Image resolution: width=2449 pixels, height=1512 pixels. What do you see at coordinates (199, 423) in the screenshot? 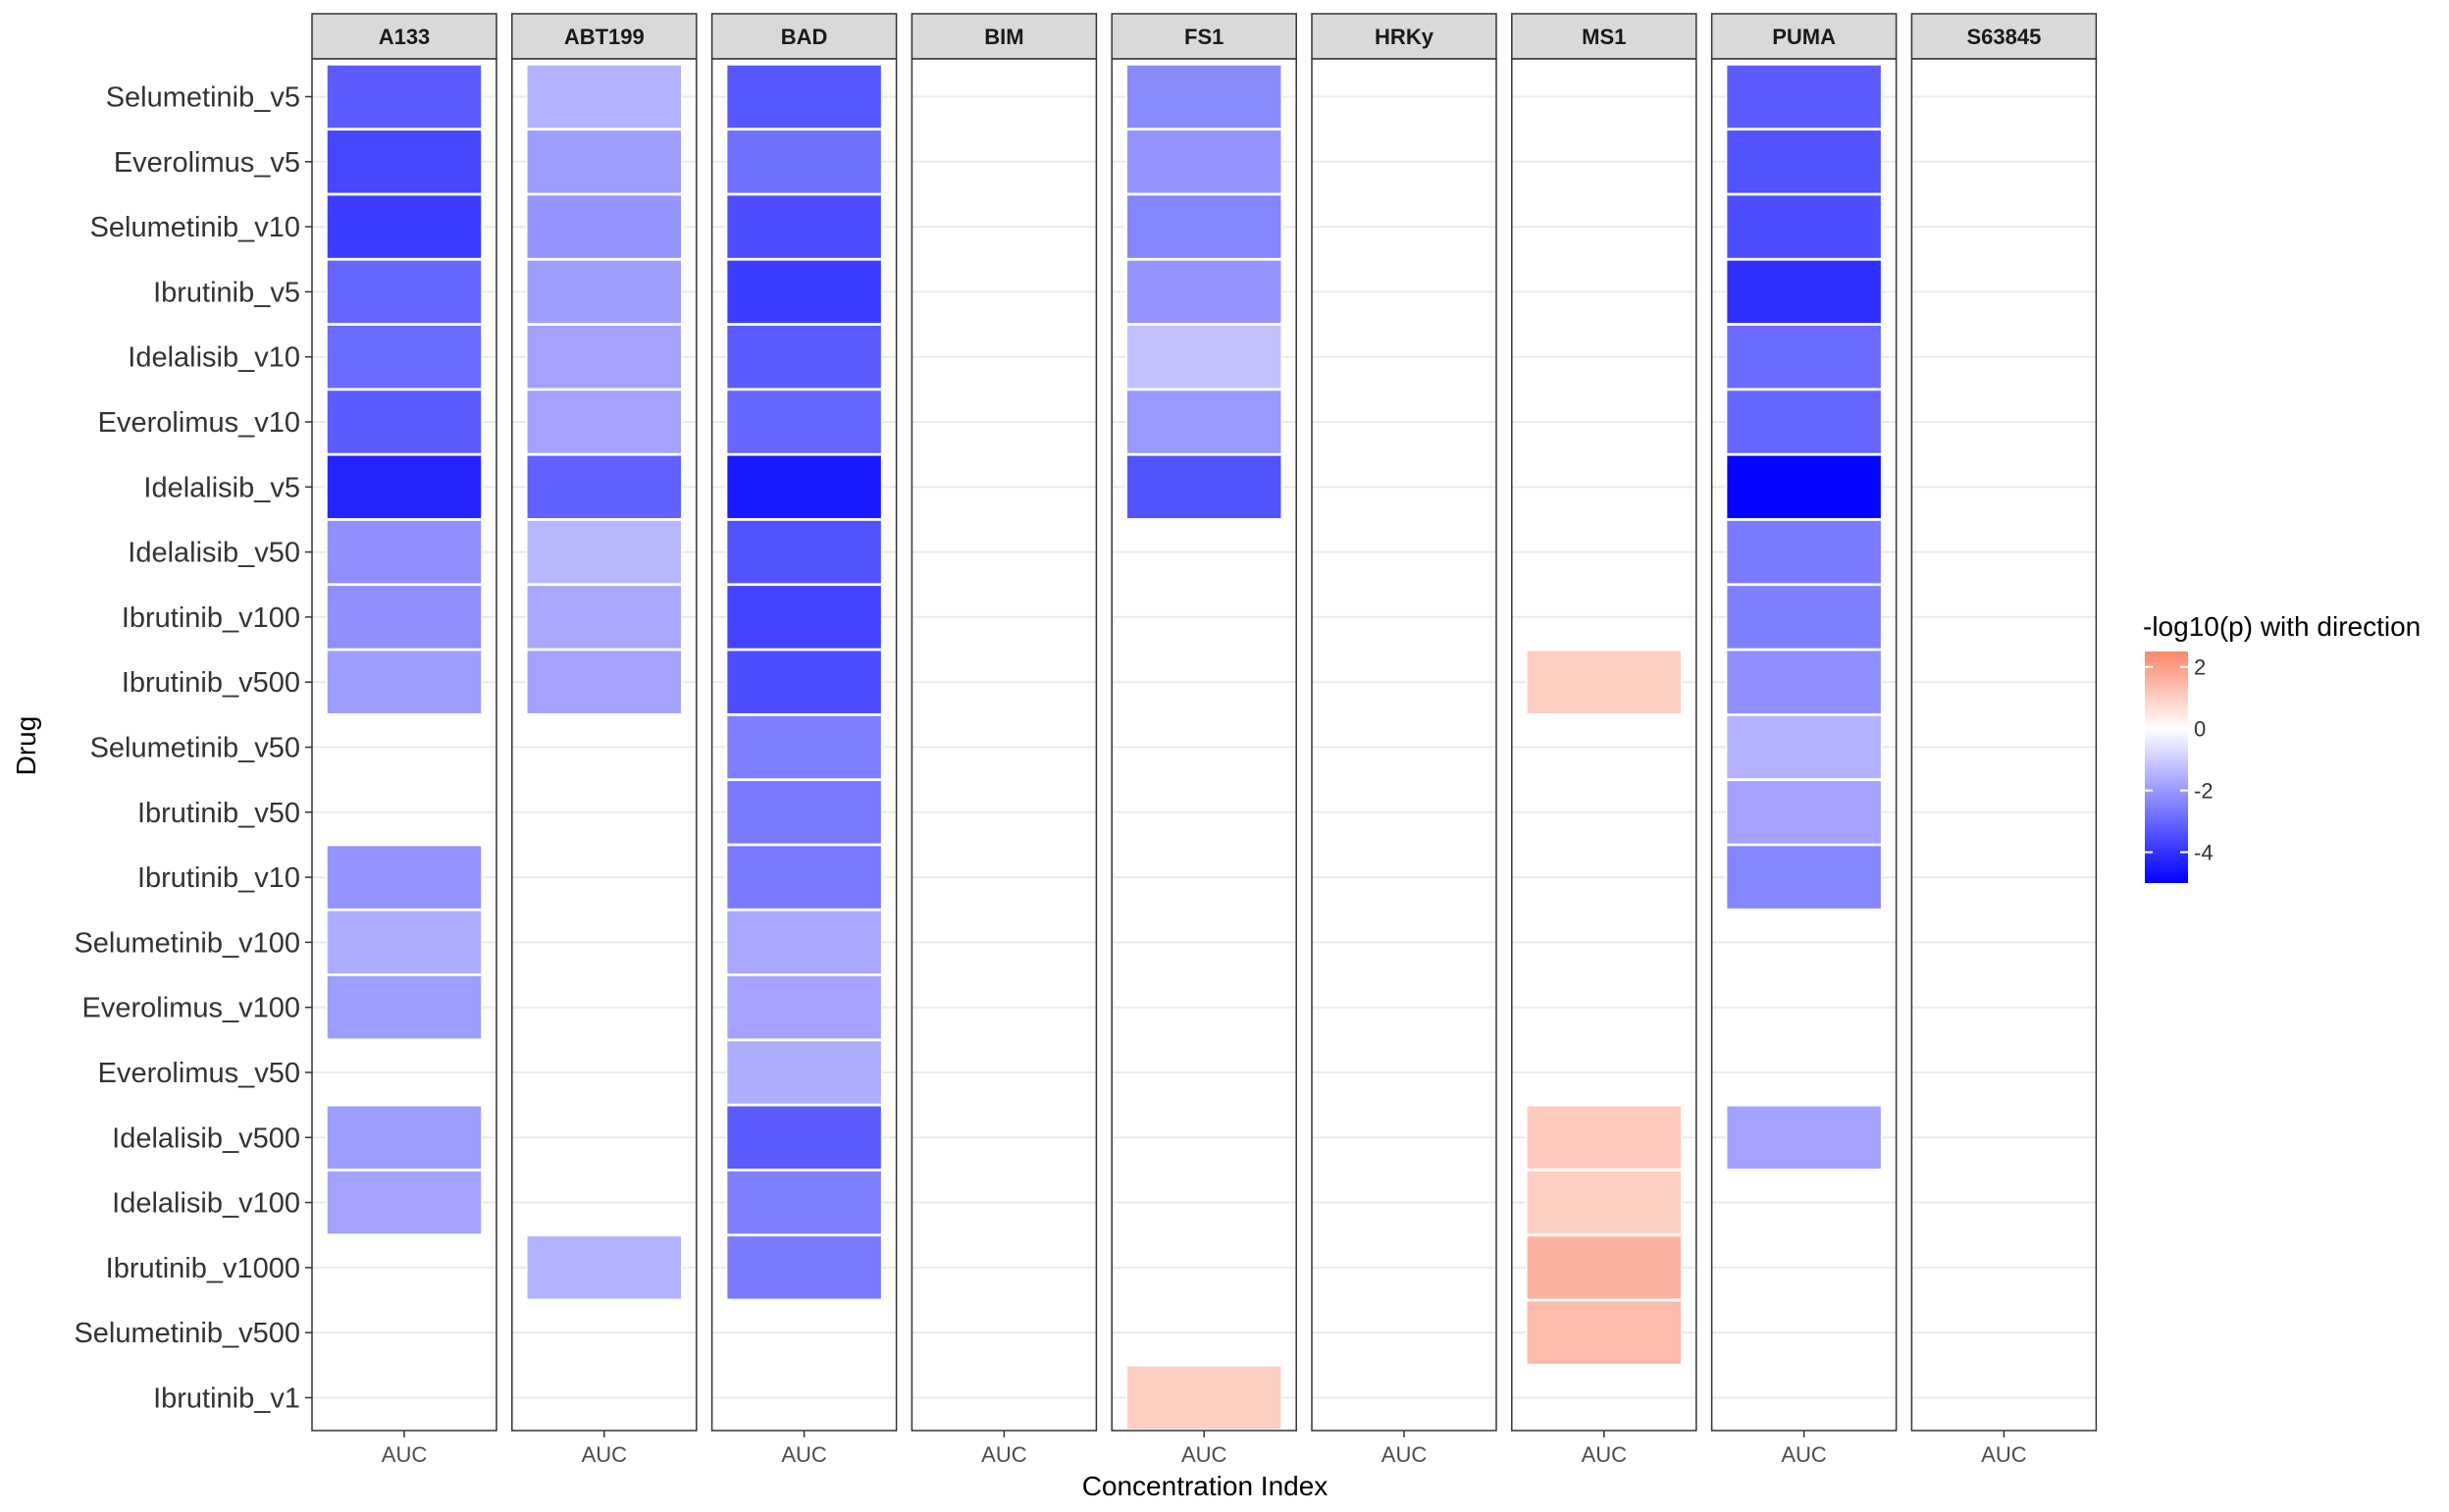
I see `y-tick-label: Everolimus_v10` at bounding box center [199, 423].